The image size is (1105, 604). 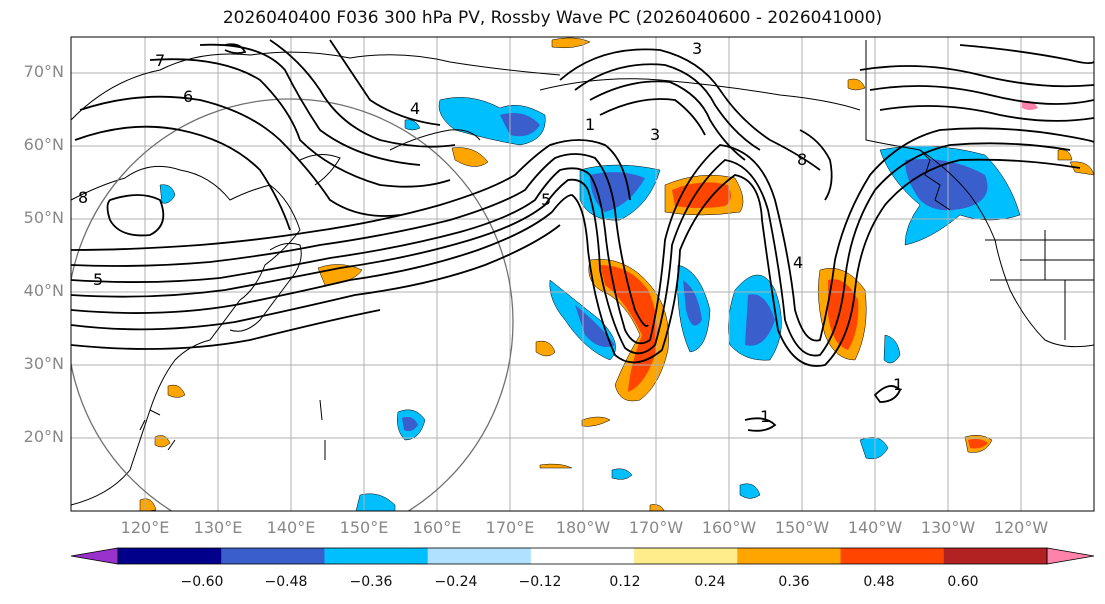 I want to click on negative-anomaly-south, so click(x=375, y=502).